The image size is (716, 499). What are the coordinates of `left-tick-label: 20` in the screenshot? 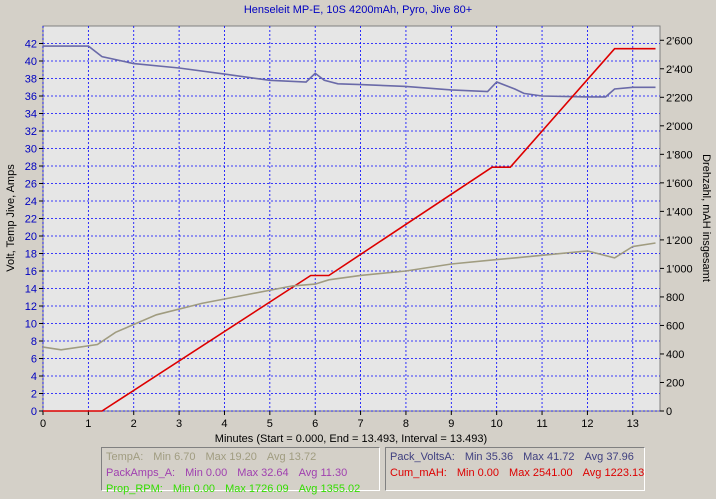 It's located at (31, 237).